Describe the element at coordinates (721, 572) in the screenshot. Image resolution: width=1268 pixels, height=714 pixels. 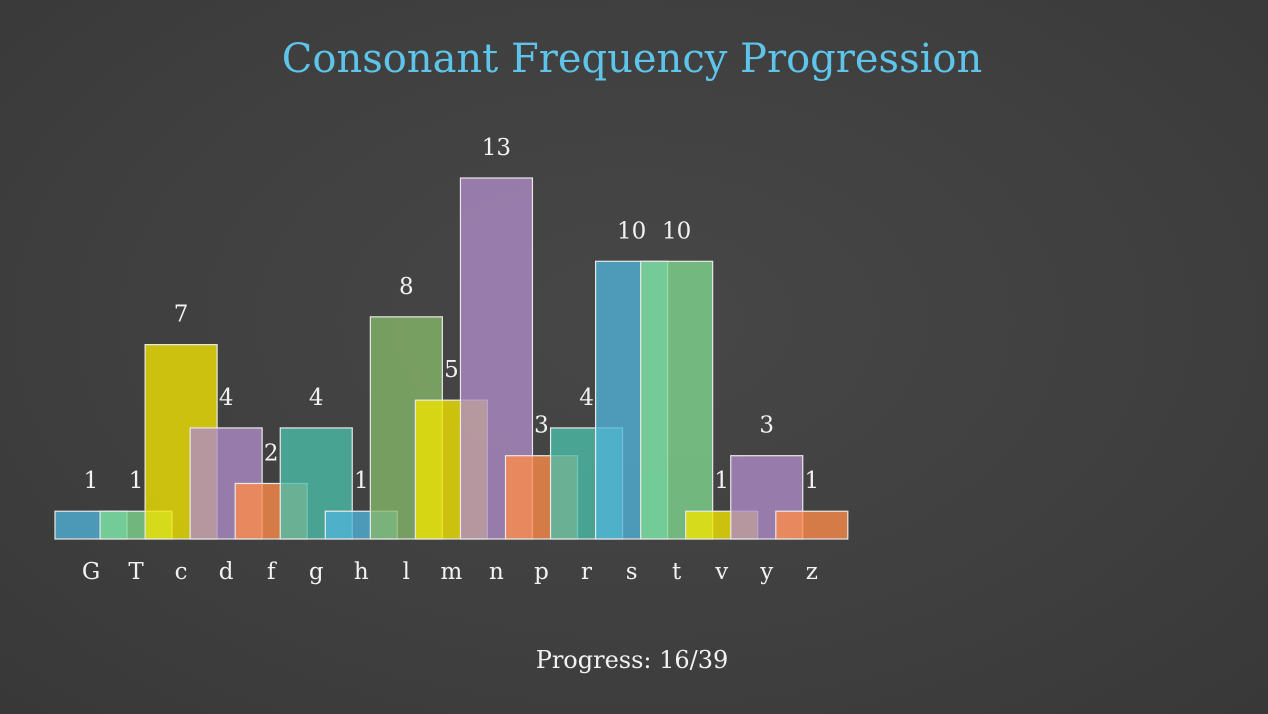
I see `category-label-v: v` at that location.